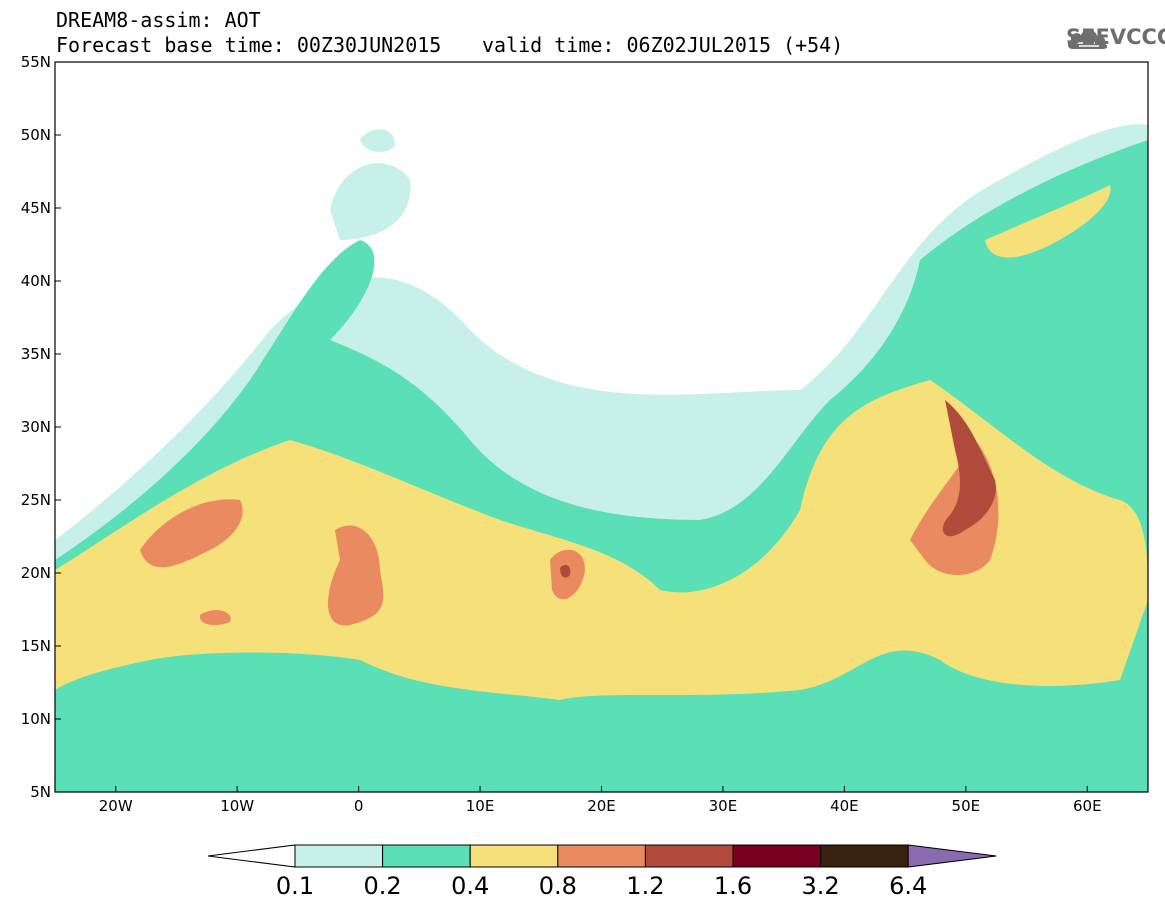 Image resolution: width=1165 pixels, height=905 pixels. Describe the element at coordinates (382, 886) in the screenshot. I see `colorbar-label: 0.2` at that location.